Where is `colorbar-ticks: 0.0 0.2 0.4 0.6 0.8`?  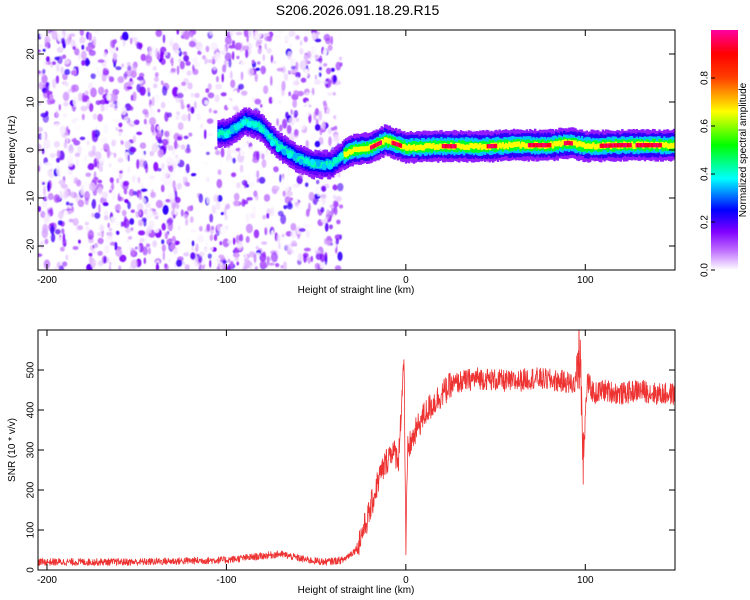 colorbar-ticks: 0.0 0.2 0.4 0.6 0.8 is located at coordinates (707, 174).